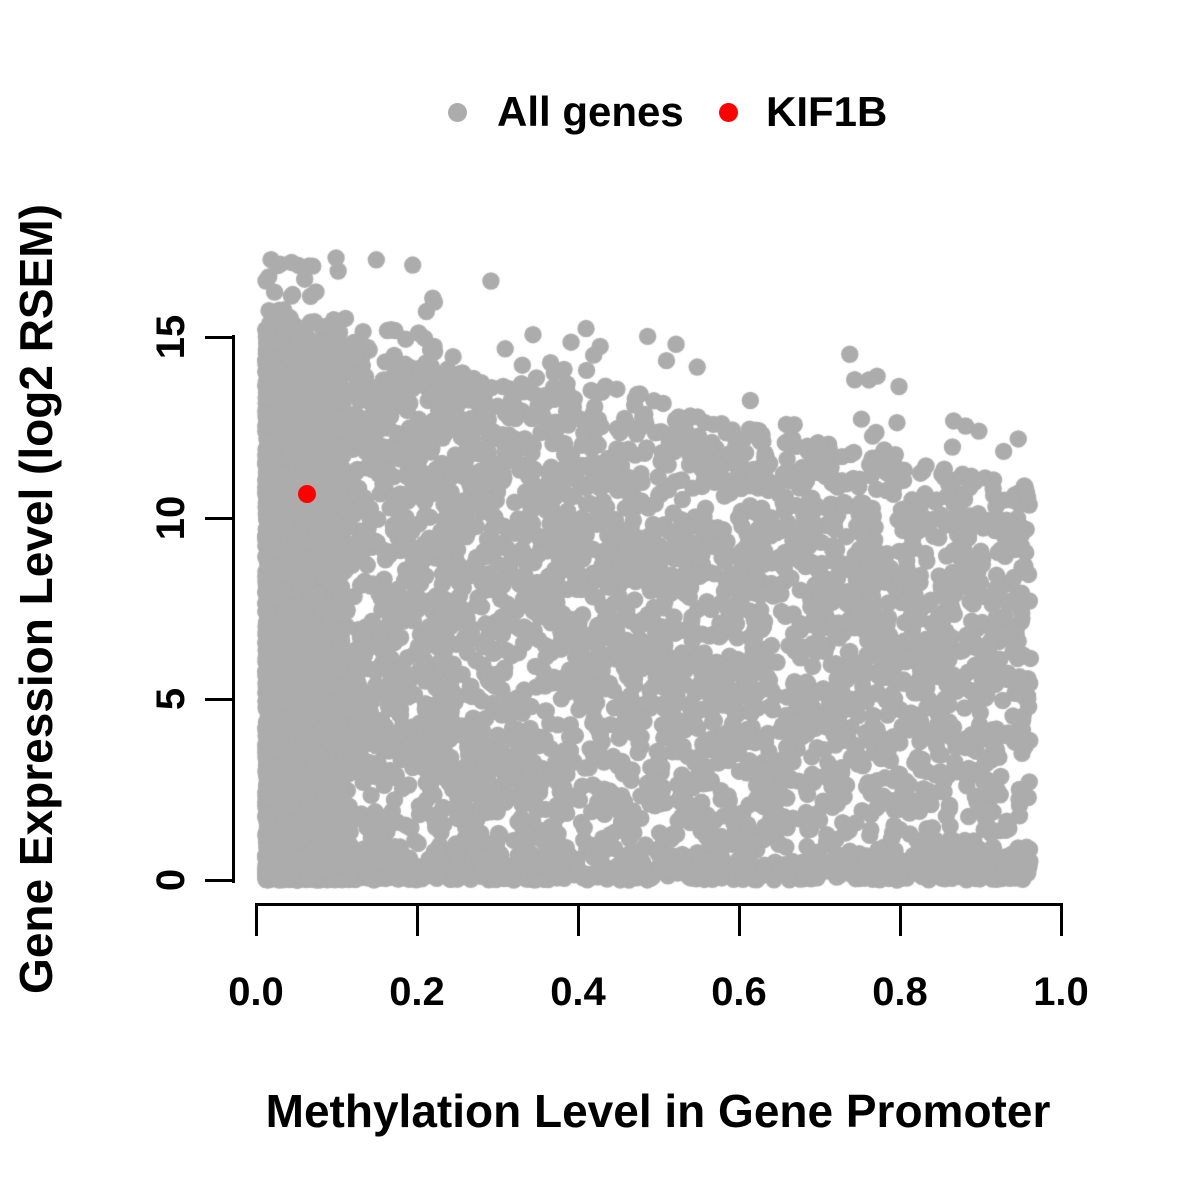  I want to click on y-tick-label: 15, so click(171, 337).